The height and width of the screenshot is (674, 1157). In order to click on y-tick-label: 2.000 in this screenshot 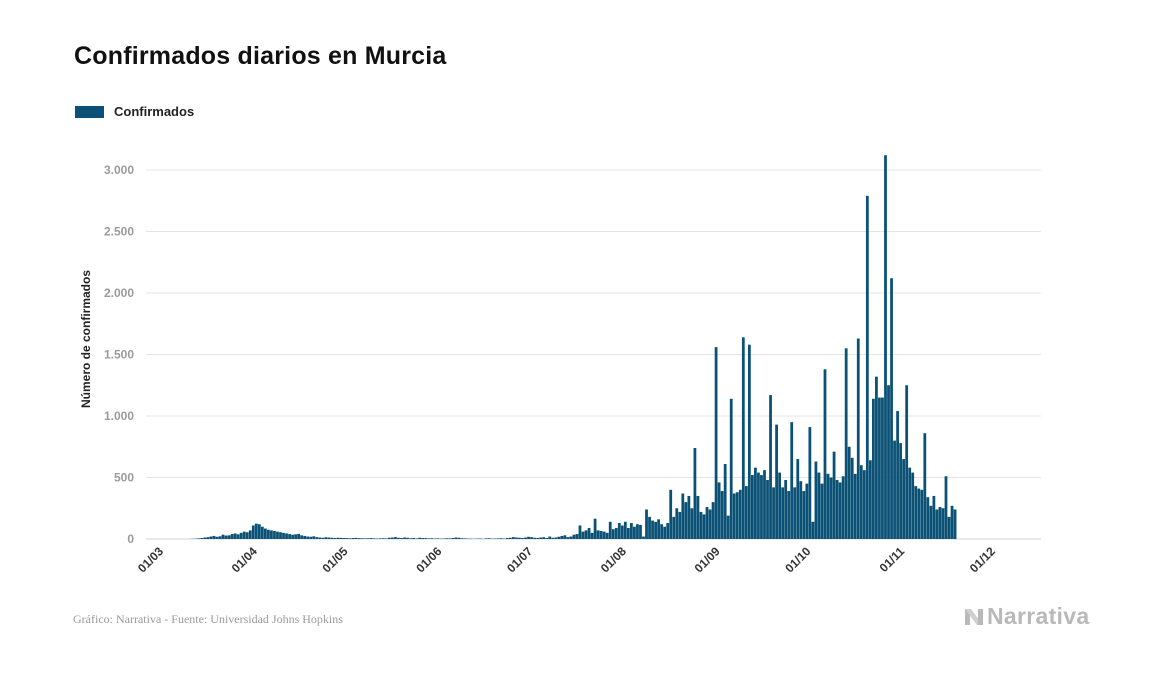, I will do `click(119, 293)`.